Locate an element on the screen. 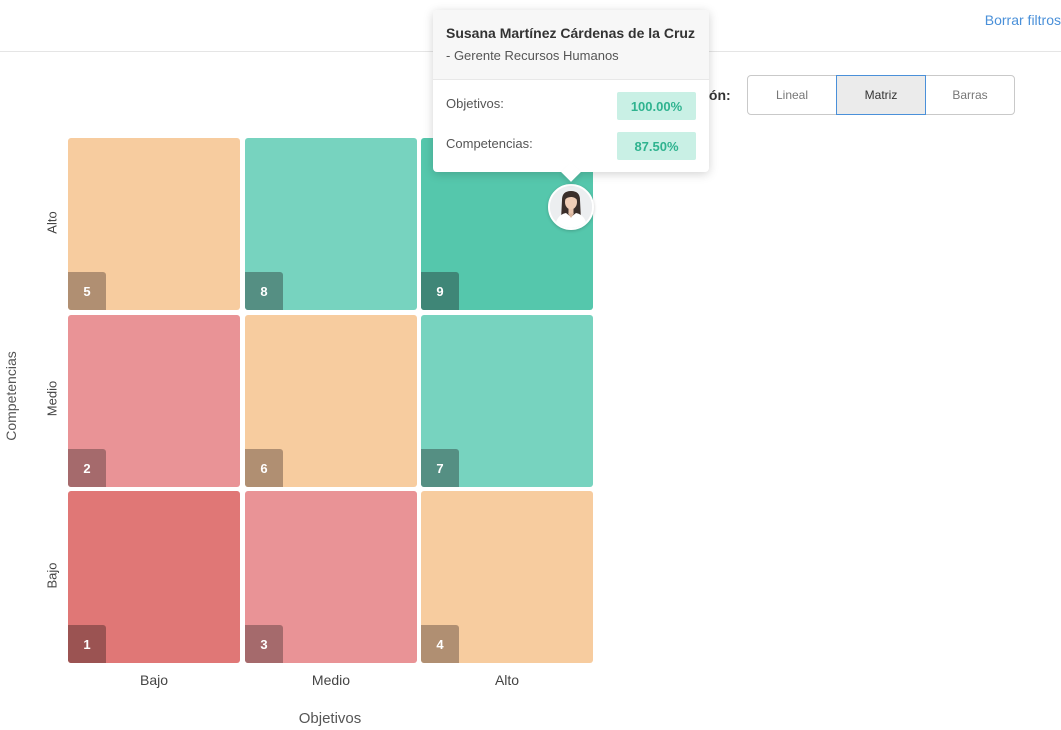  x-tick-alto: Alto is located at coordinates (507, 680).